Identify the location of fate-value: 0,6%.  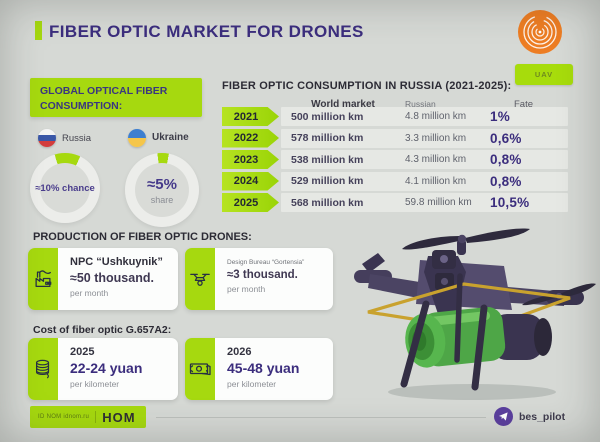
(506, 138).